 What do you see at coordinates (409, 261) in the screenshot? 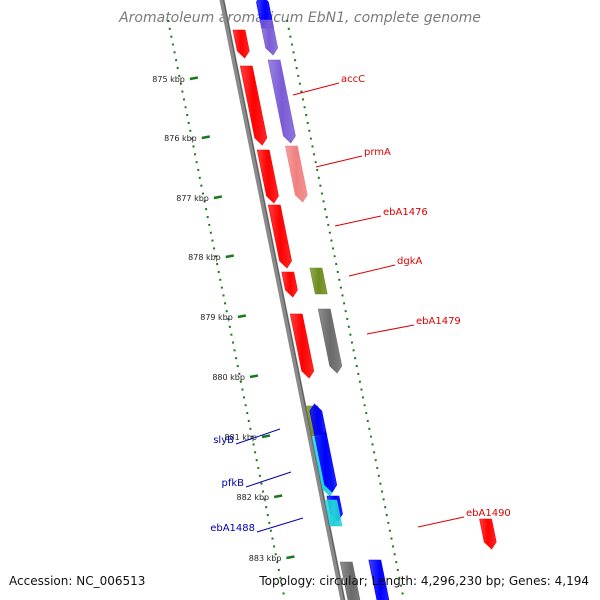
I see `gene-label-dgka: dgkA` at bounding box center [409, 261].